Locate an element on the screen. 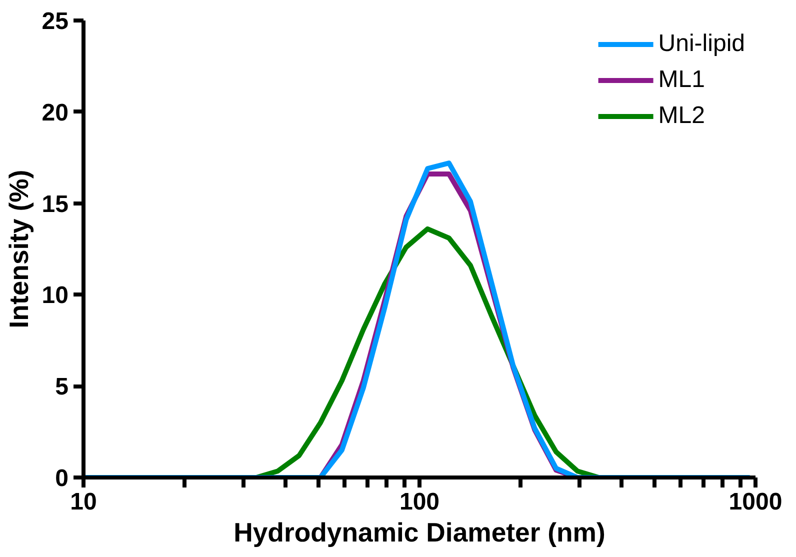 Image resolution: width=796 pixels, height=557 pixels. x-tick-label: 1000 is located at coordinates (755, 502).